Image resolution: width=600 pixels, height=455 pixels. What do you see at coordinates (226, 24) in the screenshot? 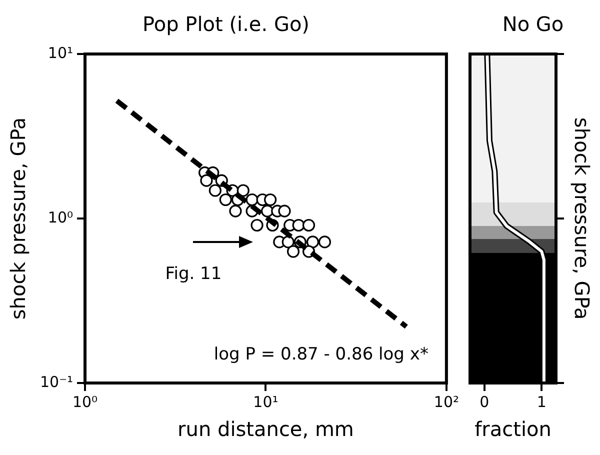
I see `chart-title: Pop Plot (i.e. Go)` at bounding box center [226, 24].